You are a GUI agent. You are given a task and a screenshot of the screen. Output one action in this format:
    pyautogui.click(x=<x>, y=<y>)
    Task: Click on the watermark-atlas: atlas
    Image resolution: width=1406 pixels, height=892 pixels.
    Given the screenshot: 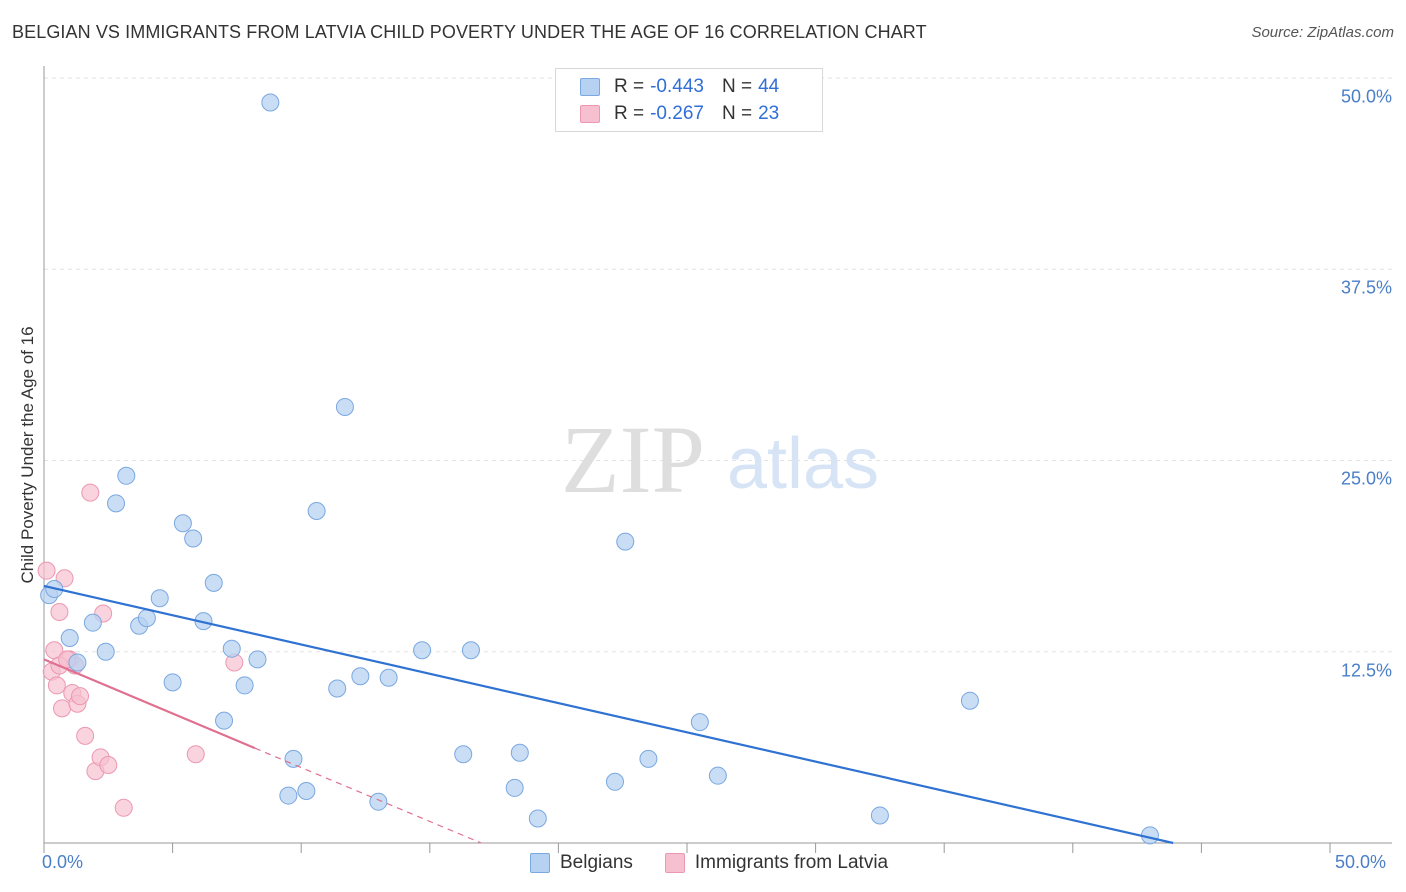 What is the action you would take?
    pyautogui.click(x=803, y=464)
    